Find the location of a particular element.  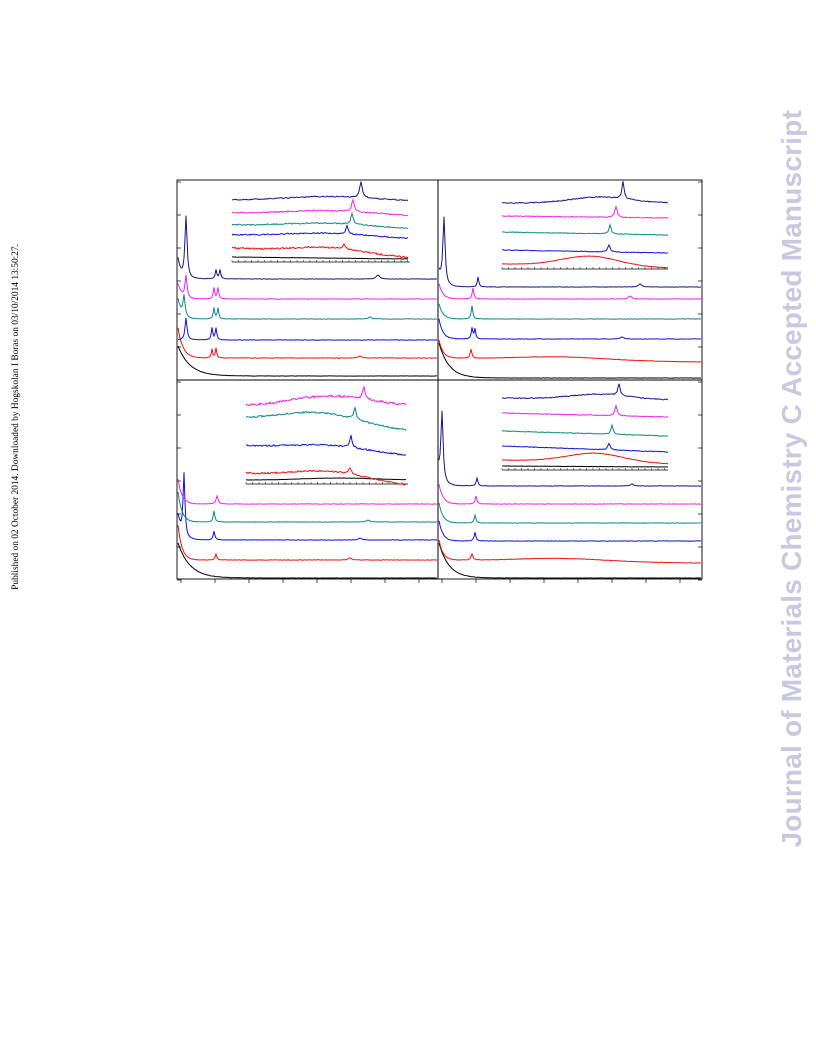

series-magenta-br is located at coordinates (569, 494).